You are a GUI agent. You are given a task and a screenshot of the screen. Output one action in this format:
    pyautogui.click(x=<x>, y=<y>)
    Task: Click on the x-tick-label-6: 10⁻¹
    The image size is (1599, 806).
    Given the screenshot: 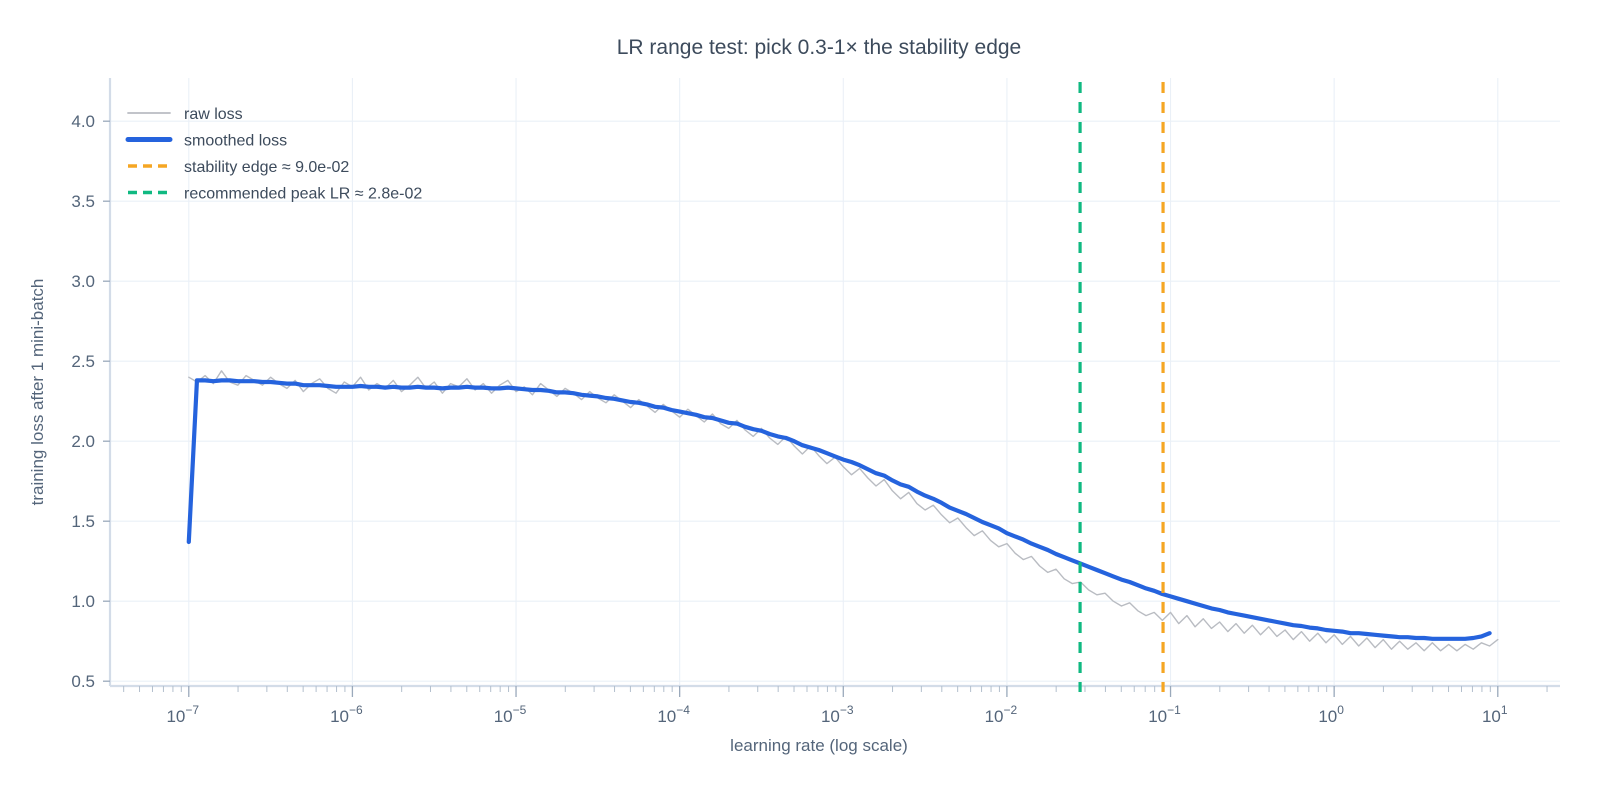 What is the action you would take?
    pyautogui.click(x=1164, y=714)
    